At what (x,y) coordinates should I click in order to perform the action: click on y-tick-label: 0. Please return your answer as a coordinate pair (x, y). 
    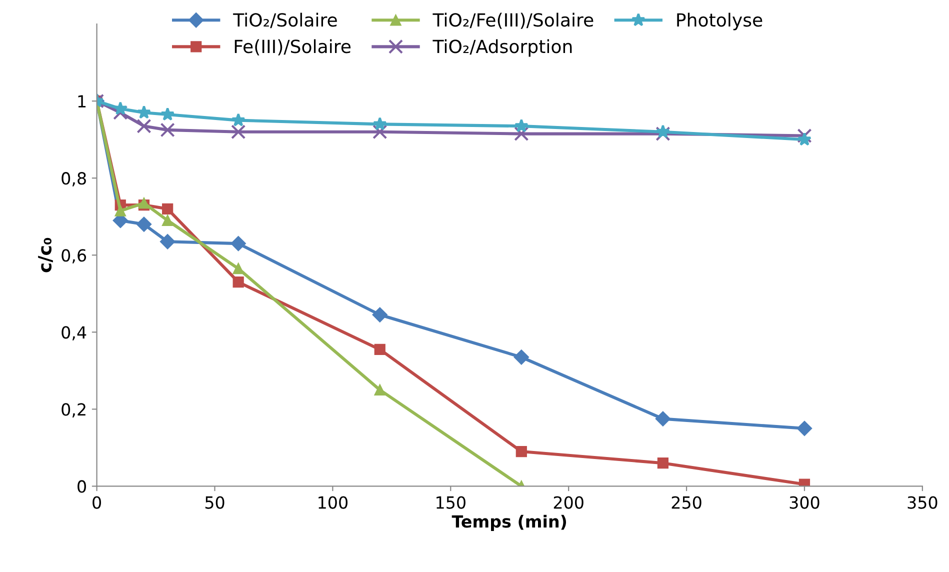
    Looking at the image, I should click on (82, 486).